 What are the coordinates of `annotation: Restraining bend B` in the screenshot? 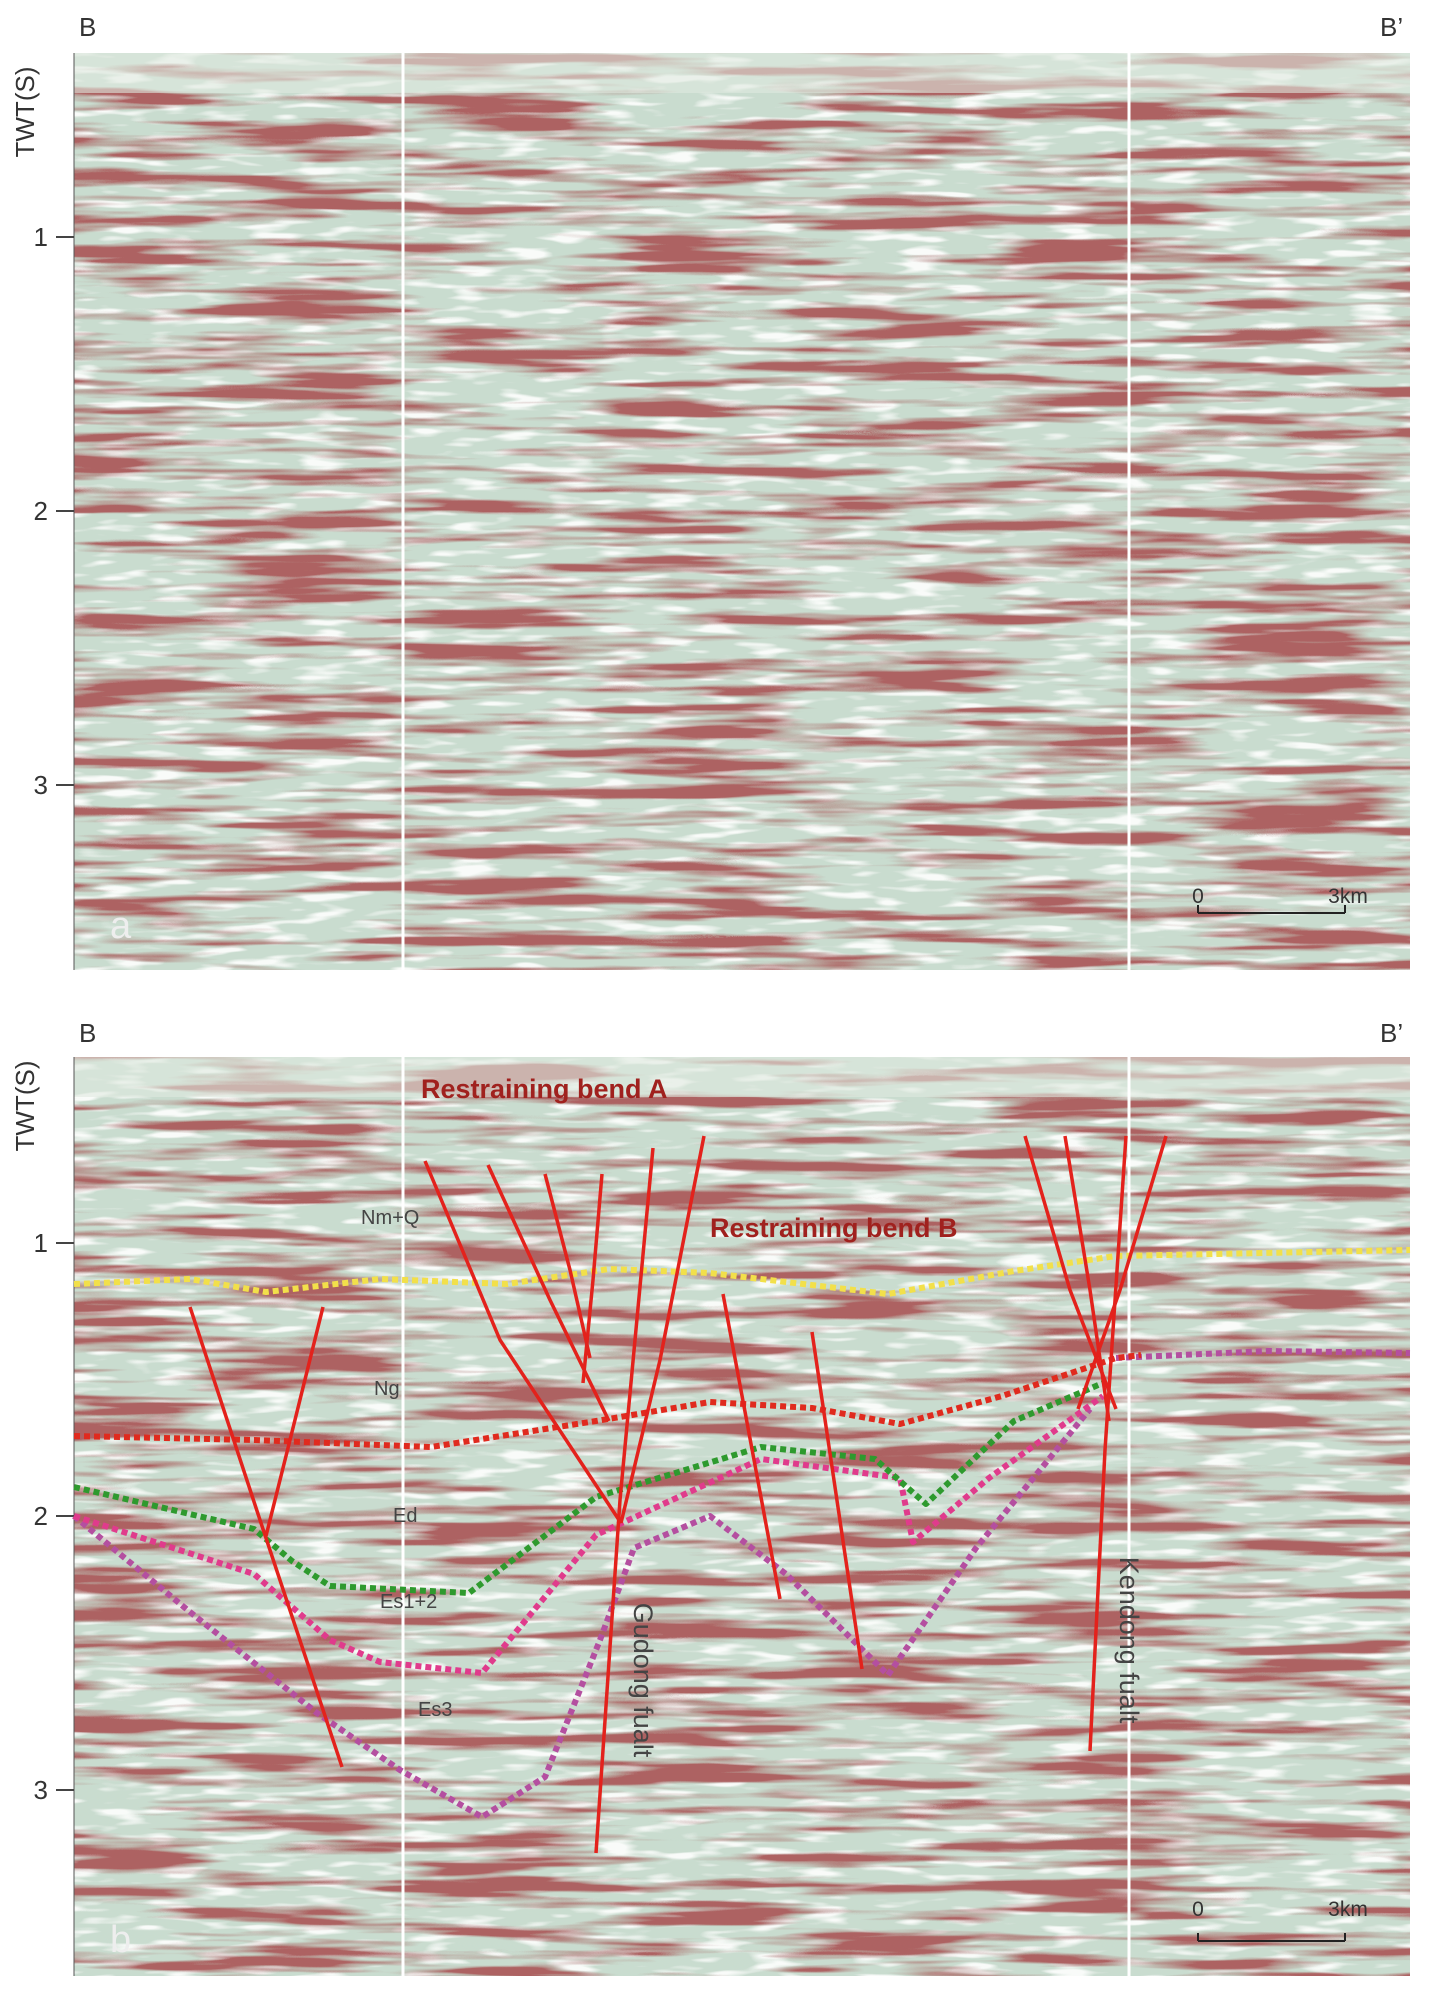 It's located at (834, 1228).